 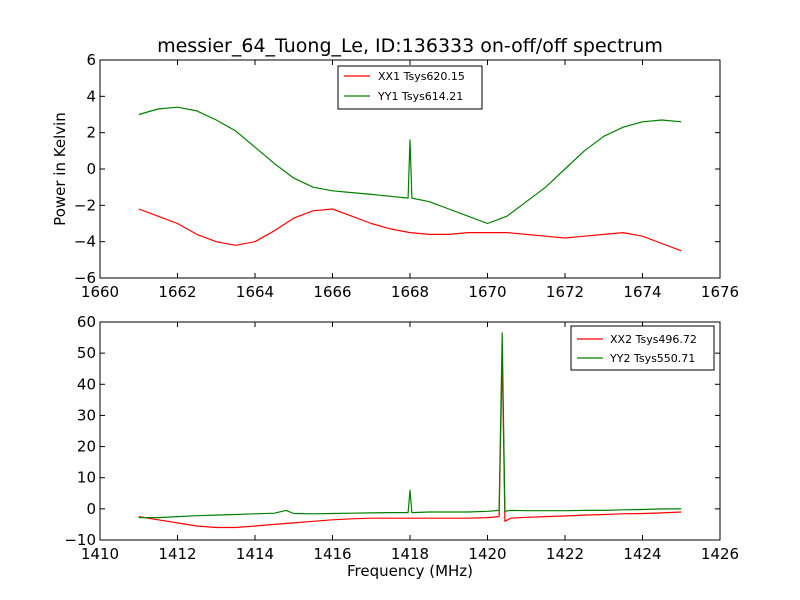 I want to click on x-tick-label: 1420, so click(x=487, y=554).